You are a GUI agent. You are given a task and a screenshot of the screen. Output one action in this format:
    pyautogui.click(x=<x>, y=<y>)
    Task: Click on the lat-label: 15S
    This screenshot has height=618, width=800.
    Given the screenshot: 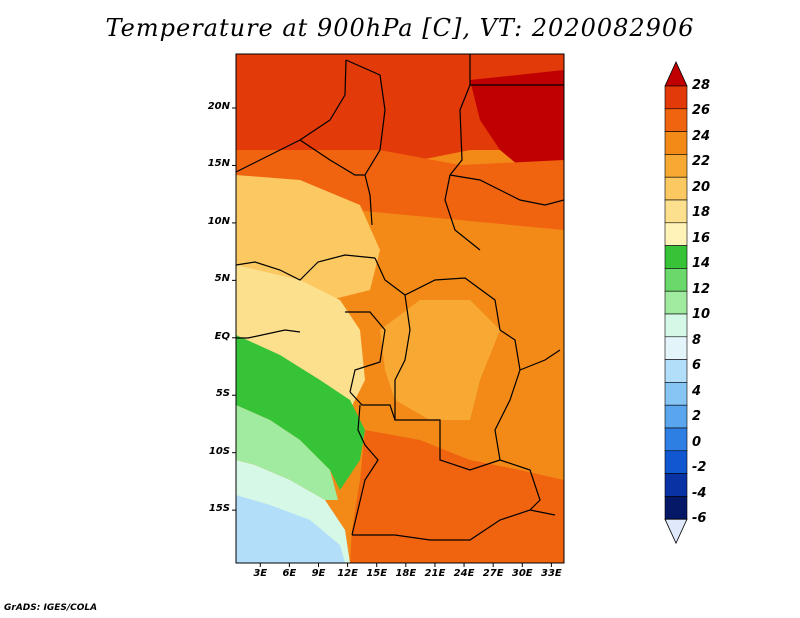 What is the action you would take?
    pyautogui.click(x=219, y=509)
    